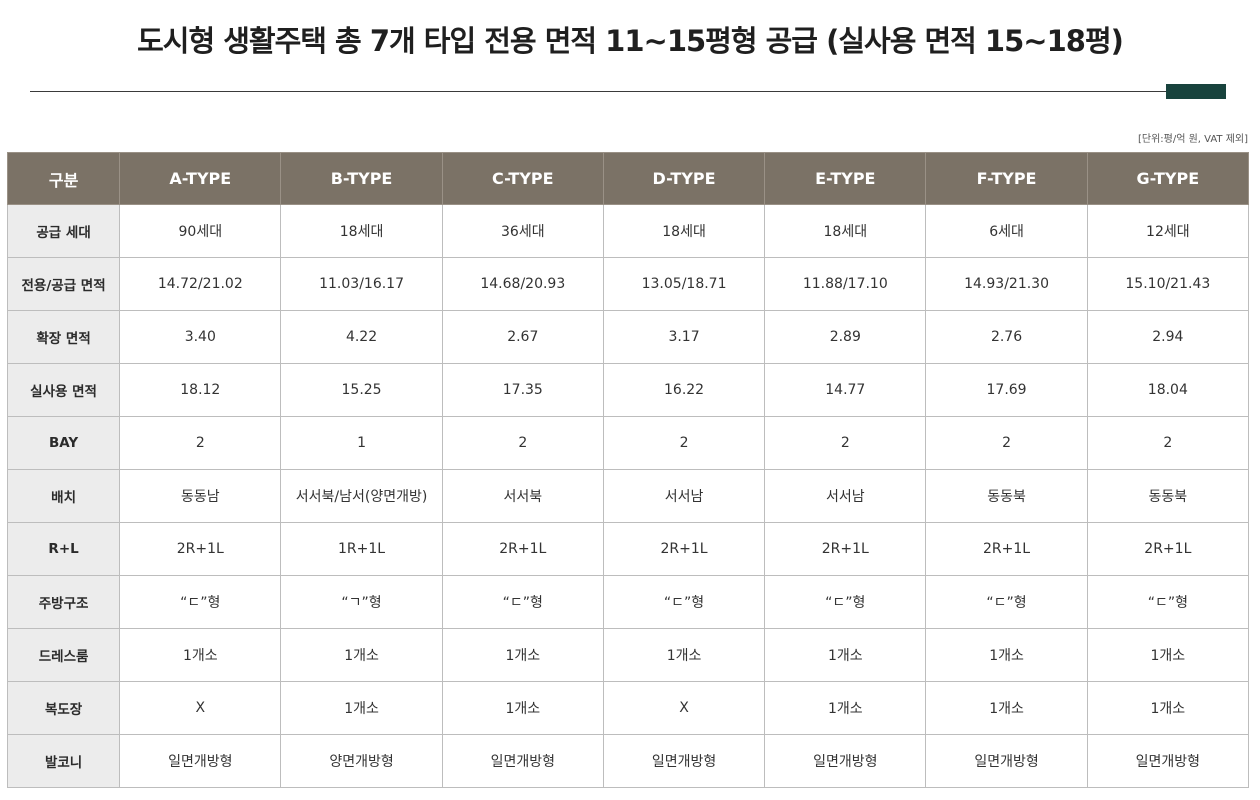  What do you see at coordinates (200, 337) in the screenshot?
I see `table-cell: 3.40` at bounding box center [200, 337].